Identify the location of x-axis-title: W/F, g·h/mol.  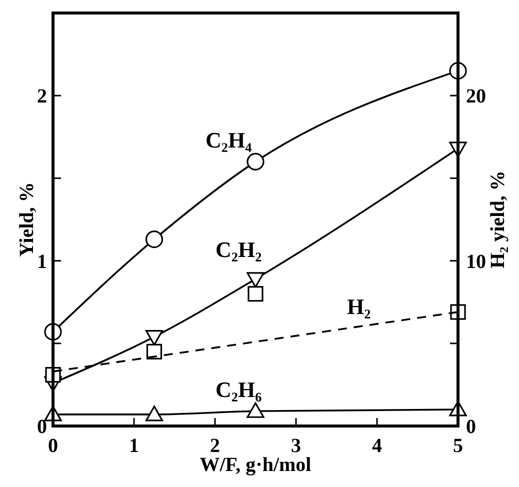
(256, 465).